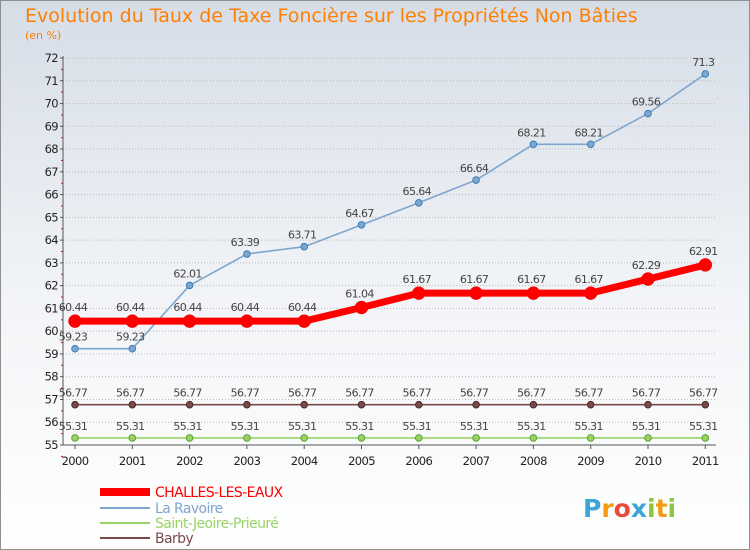 The image size is (750, 550). I want to click on y-tick-label: 63, so click(52, 263).